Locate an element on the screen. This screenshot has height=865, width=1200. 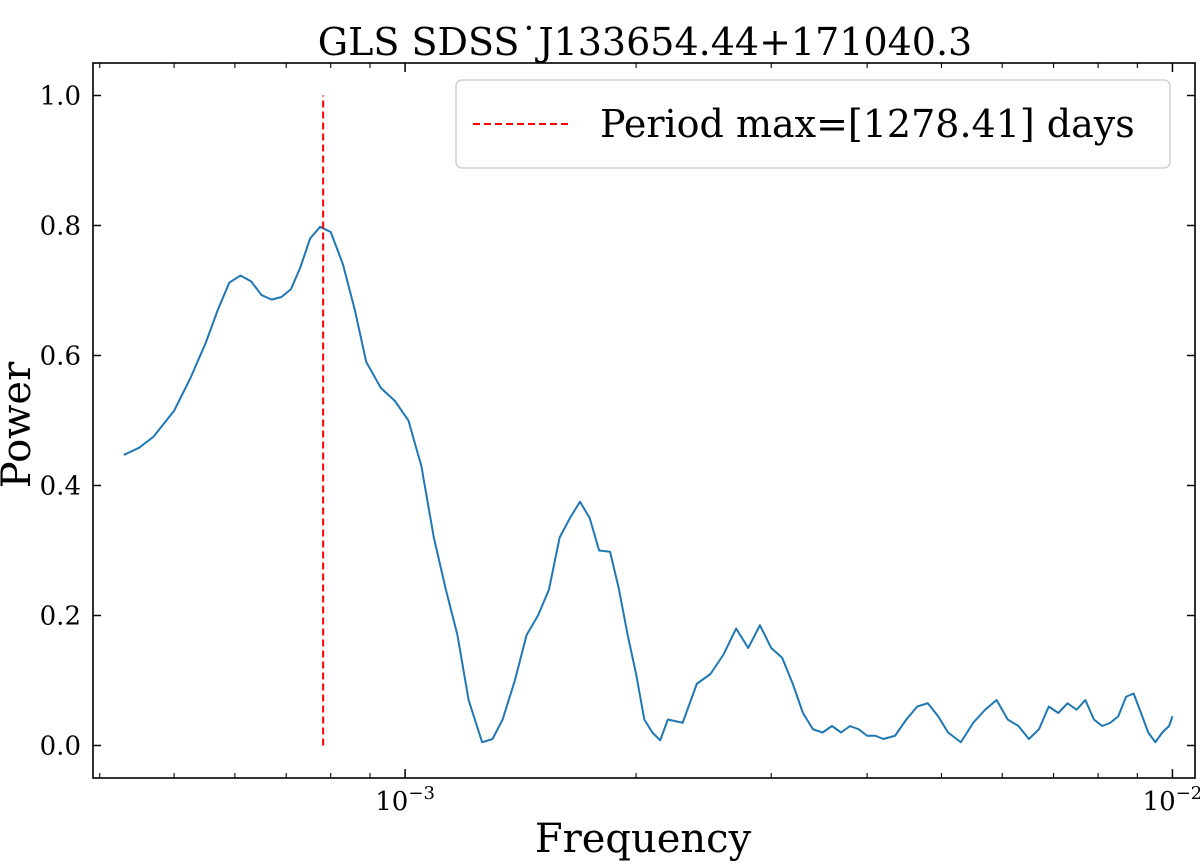
legend-label-period-max: Period max=[1278.41] days is located at coordinates (867, 124).